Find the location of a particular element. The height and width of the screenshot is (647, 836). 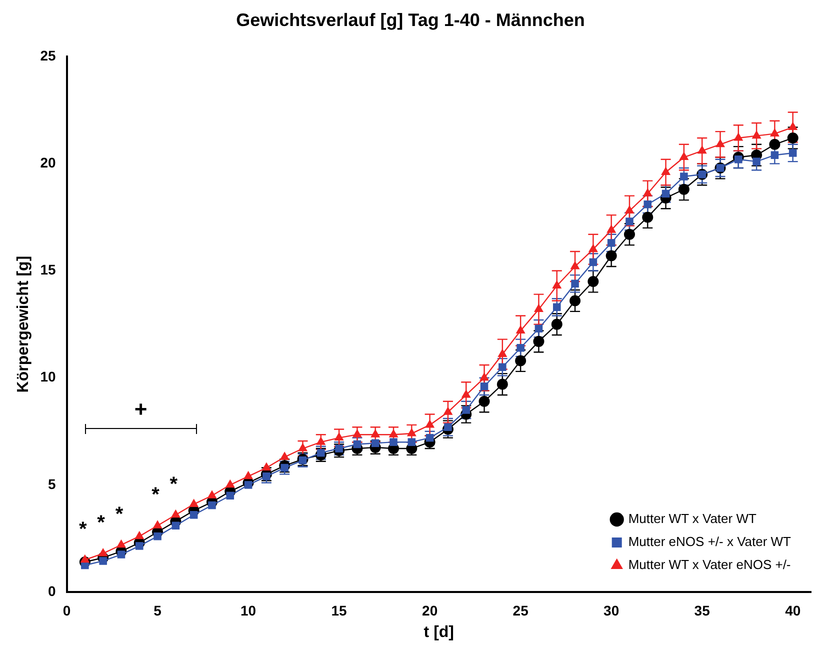

x-axis-title: t [d] is located at coordinates (439, 632).